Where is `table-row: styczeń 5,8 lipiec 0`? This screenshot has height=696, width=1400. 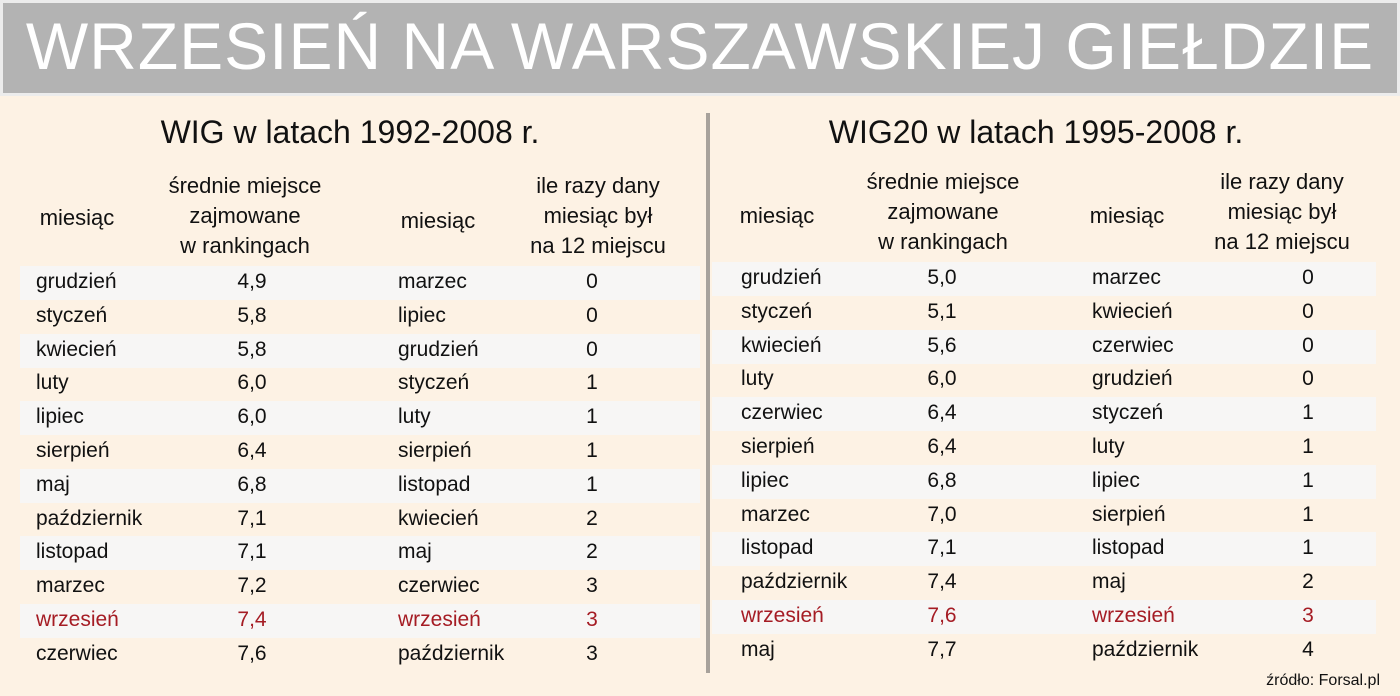
table-row: styczeń 5,8 lipiec 0 is located at coordinates (360, 317).